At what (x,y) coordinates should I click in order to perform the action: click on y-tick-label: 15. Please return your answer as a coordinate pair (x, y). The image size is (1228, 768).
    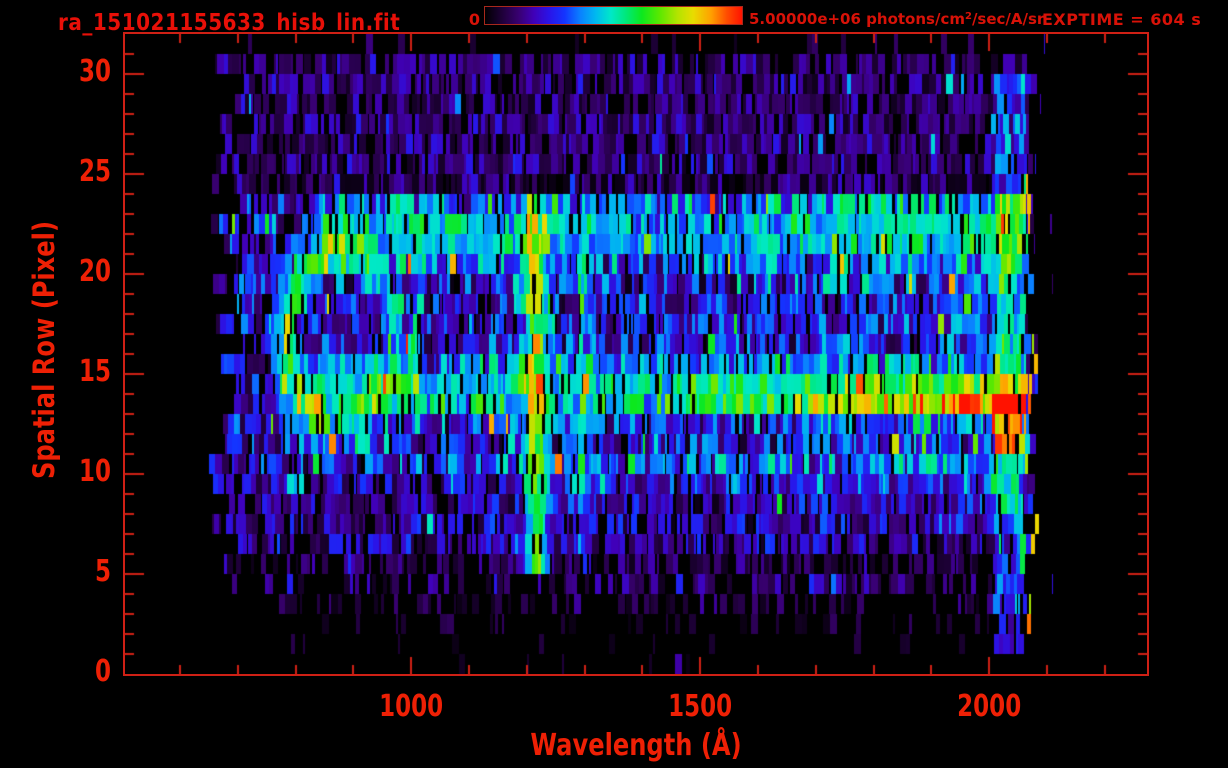
    Looking at the image, I should click on (94, 372).